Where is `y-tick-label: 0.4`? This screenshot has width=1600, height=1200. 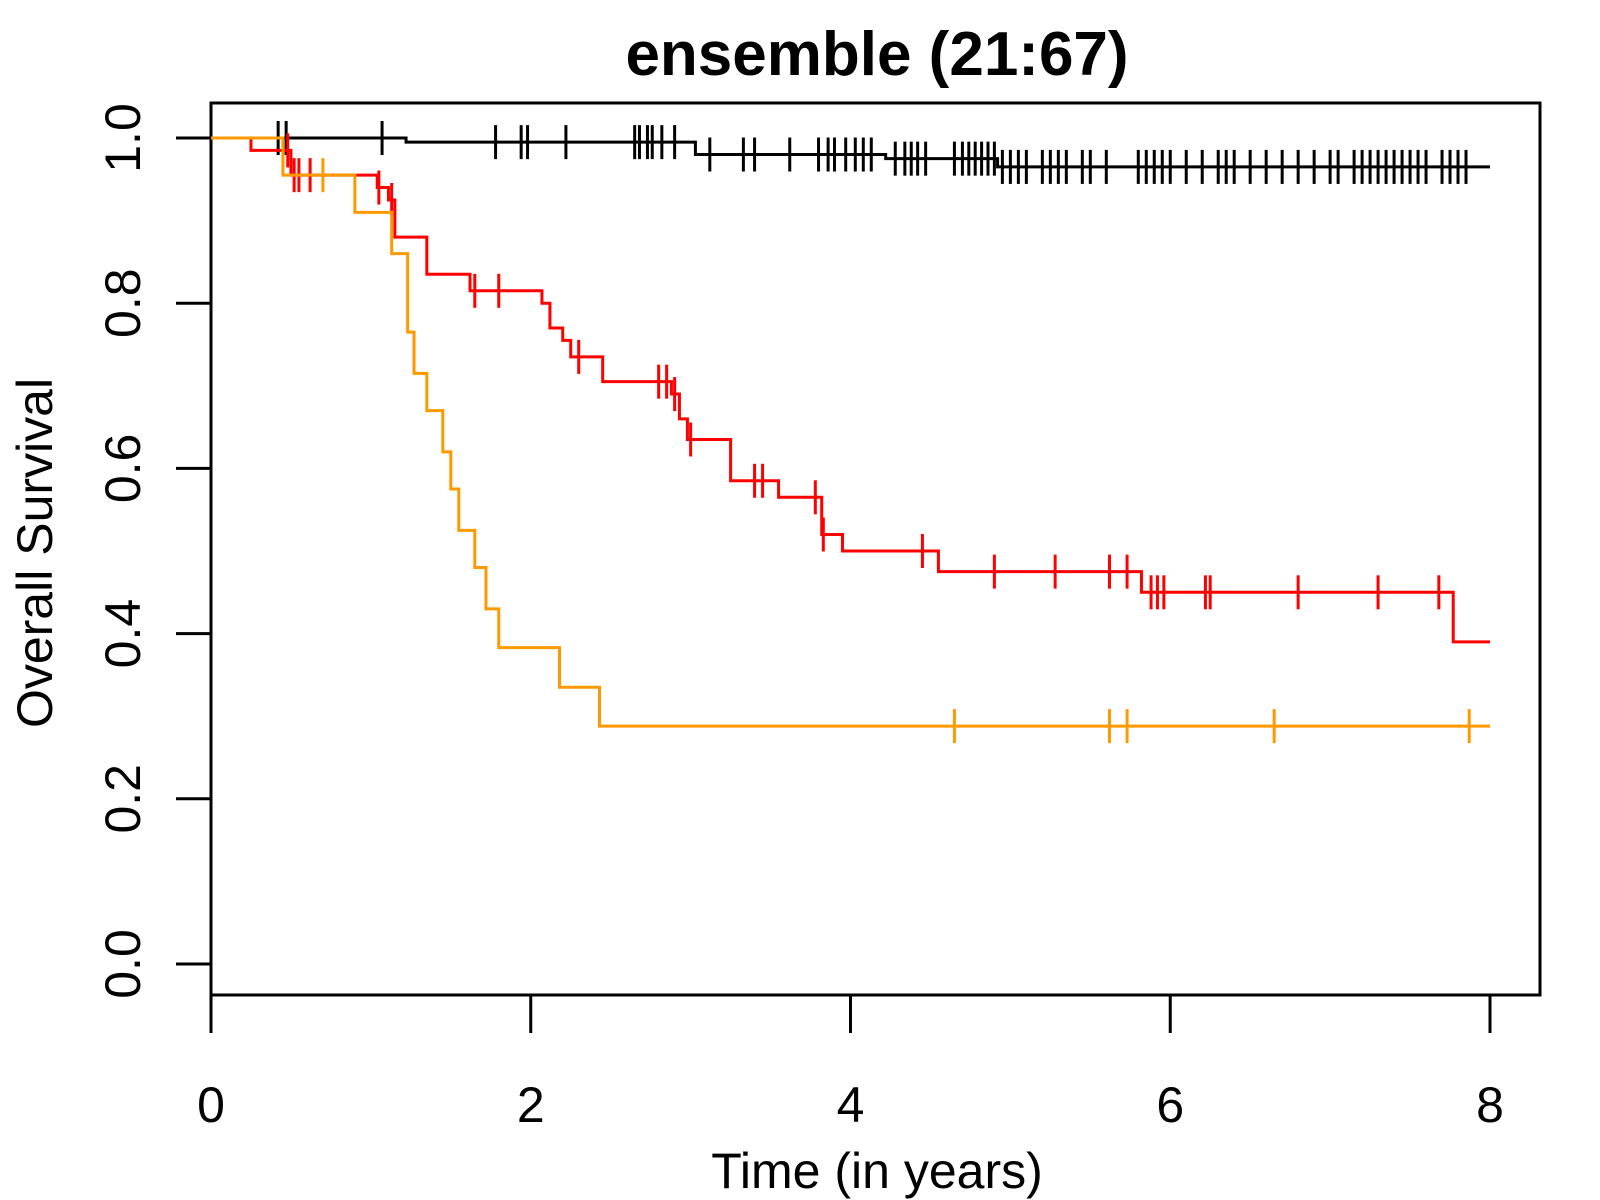 y-tick-label: 0.4 is located at coordinates (123, 634).